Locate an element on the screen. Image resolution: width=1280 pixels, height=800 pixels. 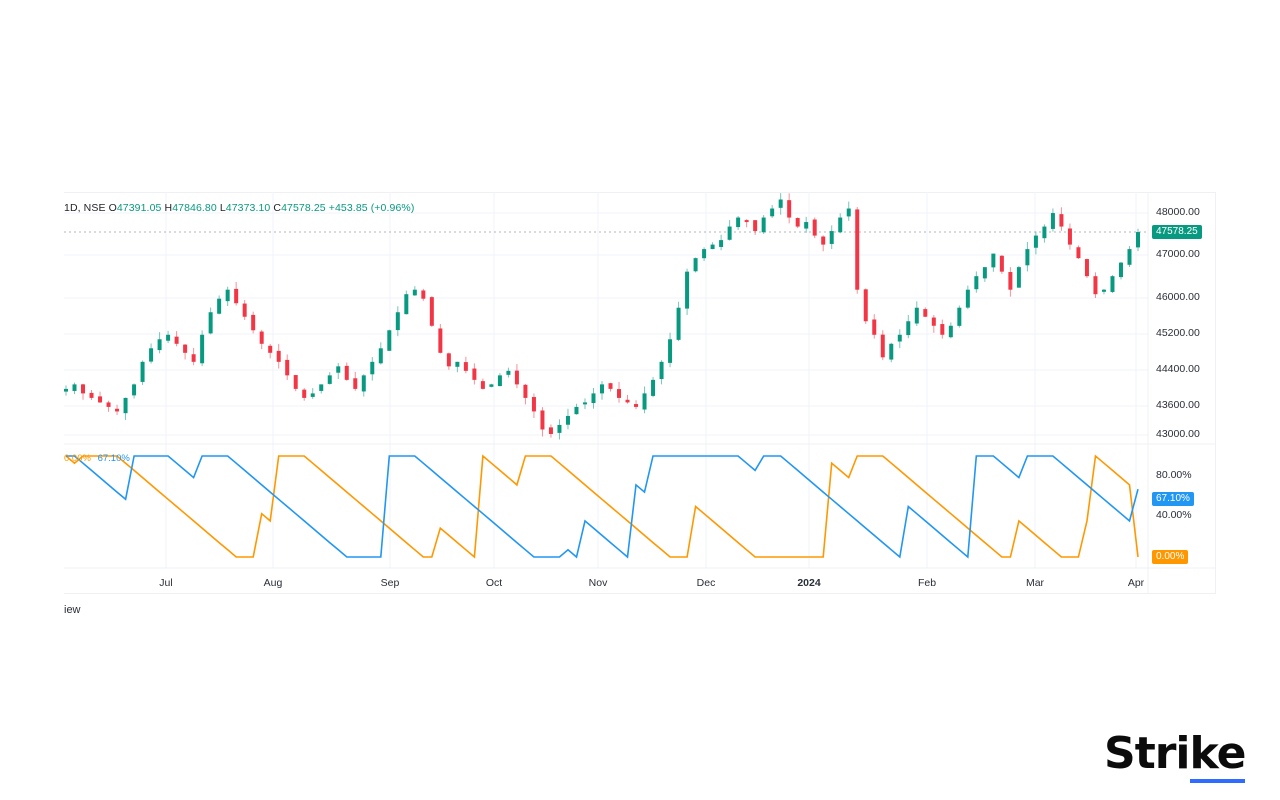
open-value: 47391.05 is located at coordinates (139, 208).